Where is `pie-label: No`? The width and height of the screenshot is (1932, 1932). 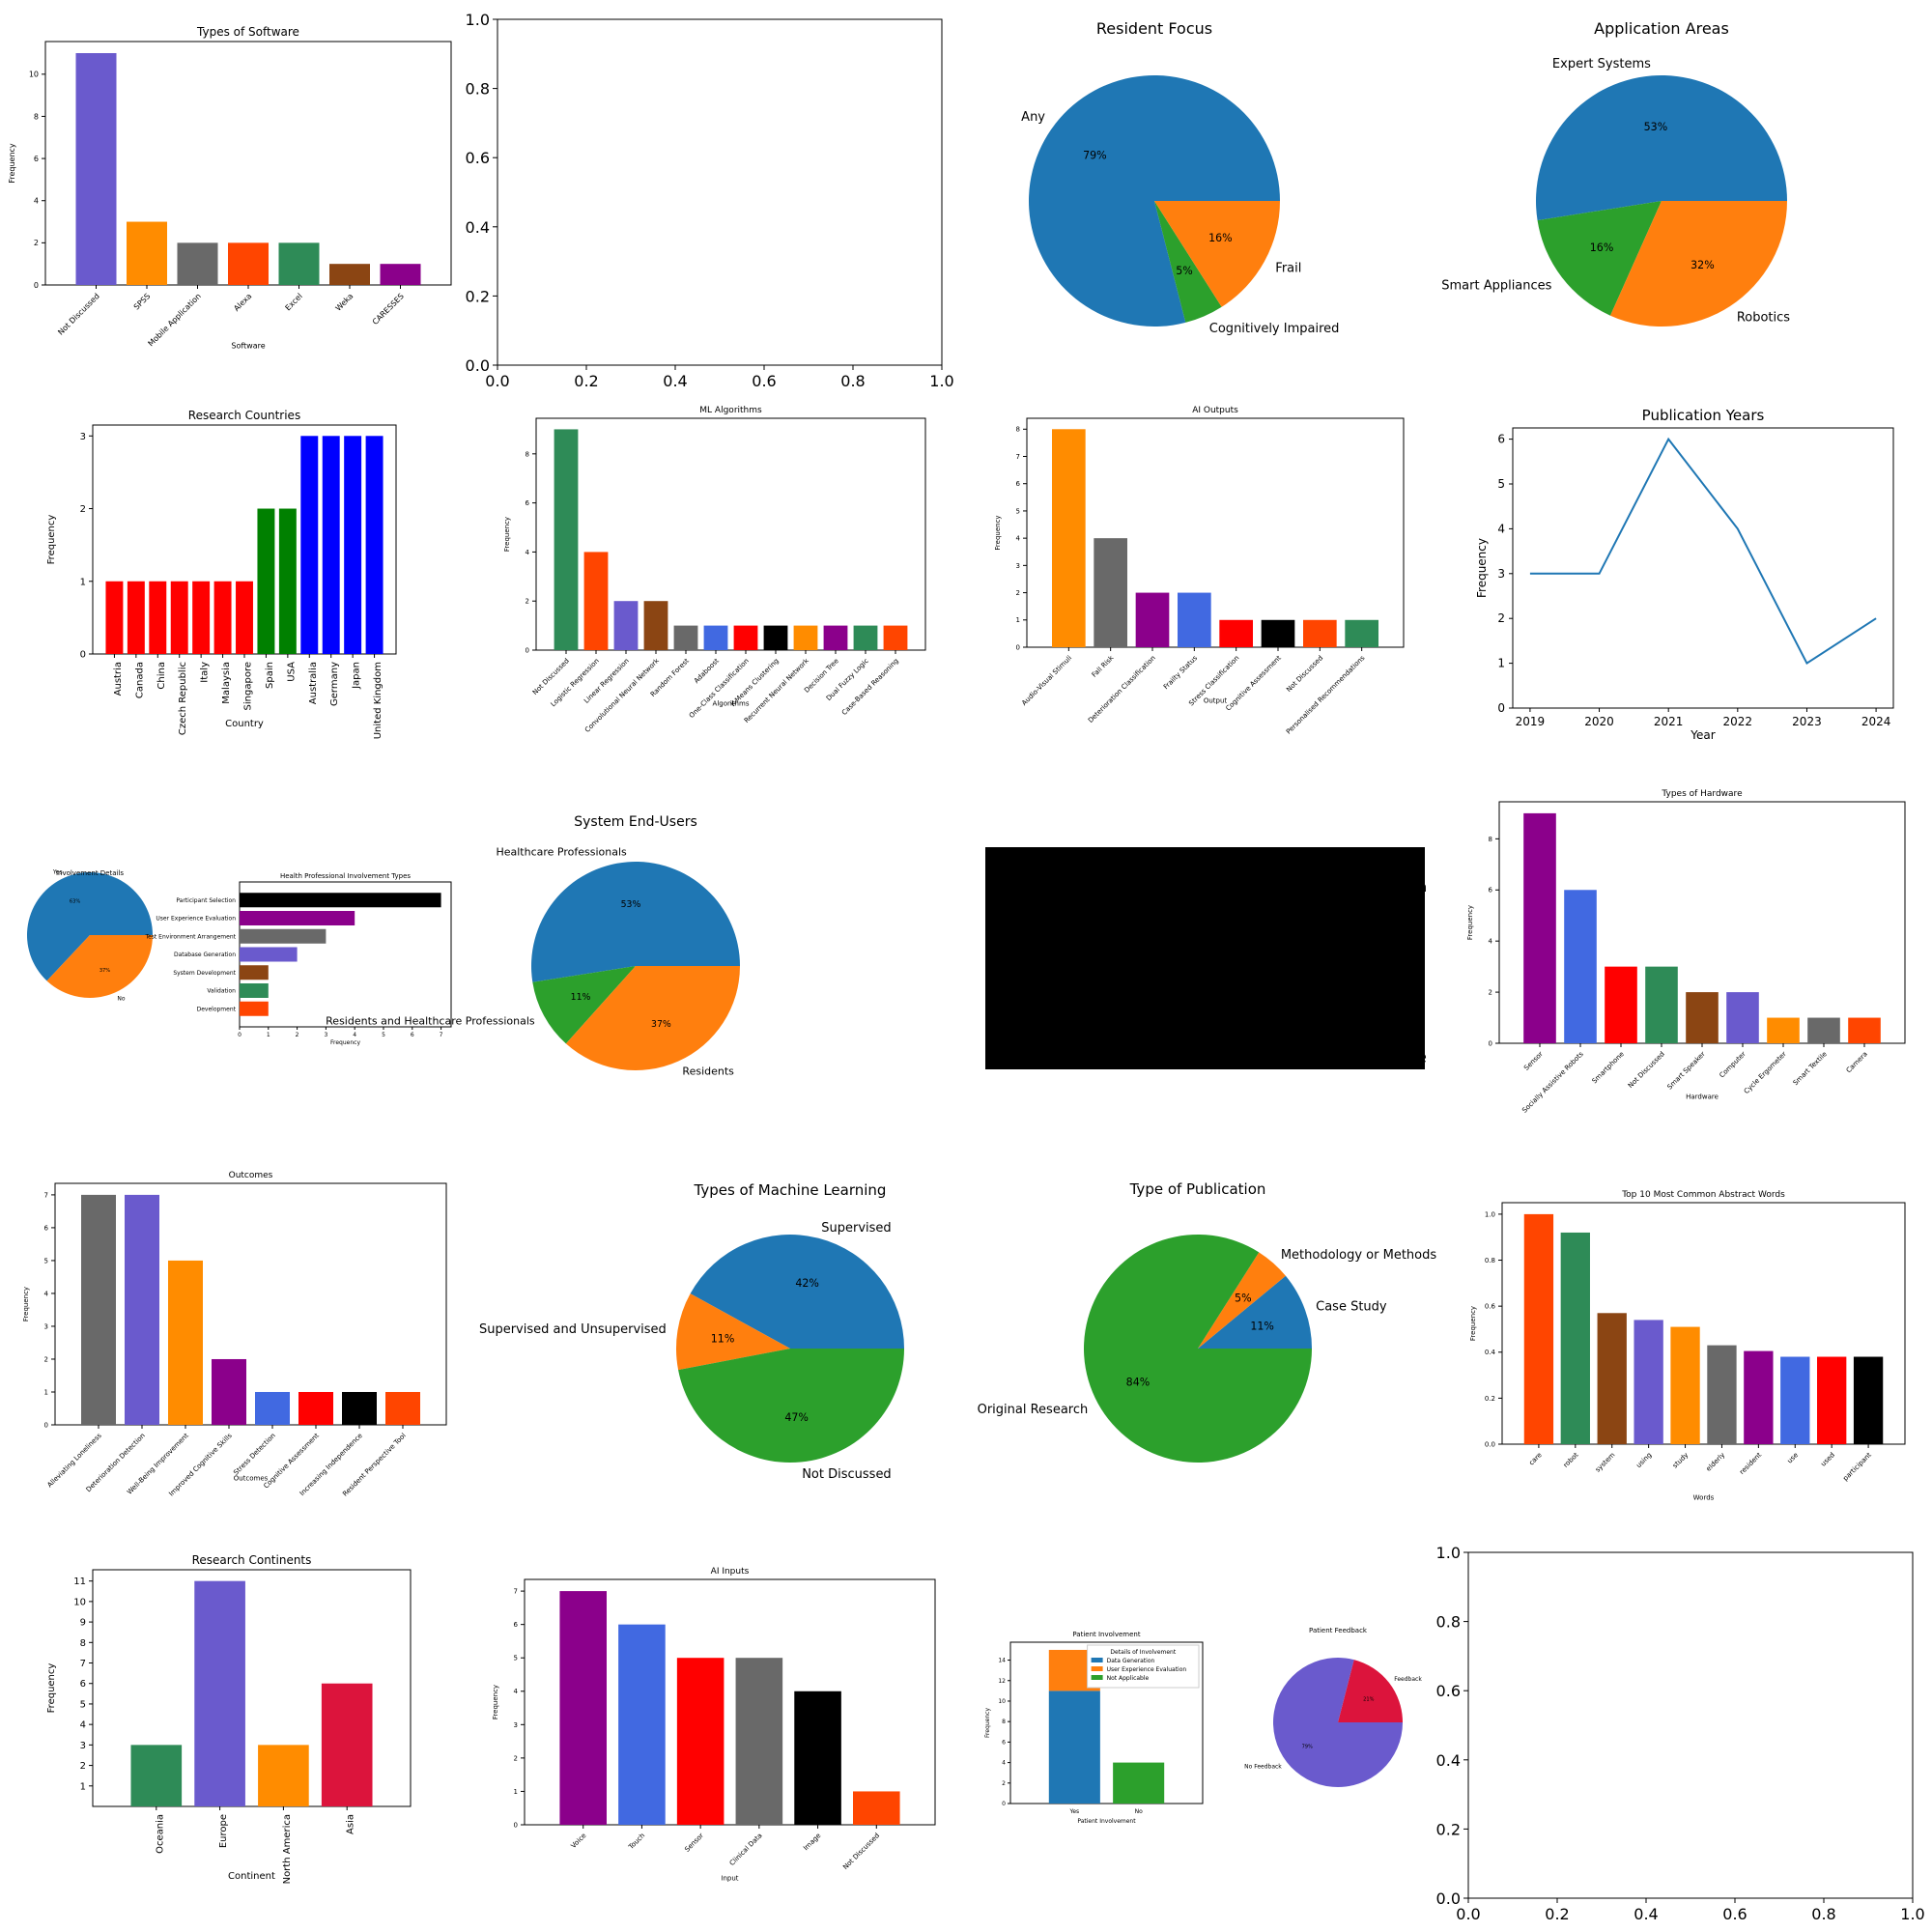
pie-label: No is located at coordinates (121, 999).